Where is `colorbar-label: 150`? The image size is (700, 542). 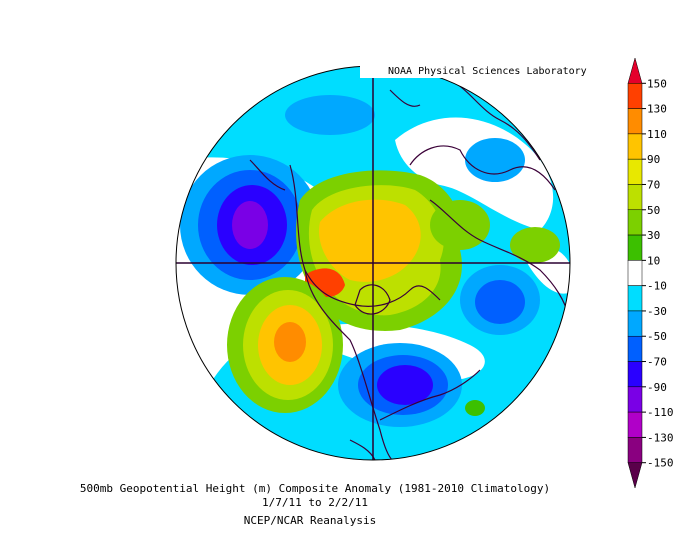 colorbar-label: 150 is located at coordinates (657, 83).